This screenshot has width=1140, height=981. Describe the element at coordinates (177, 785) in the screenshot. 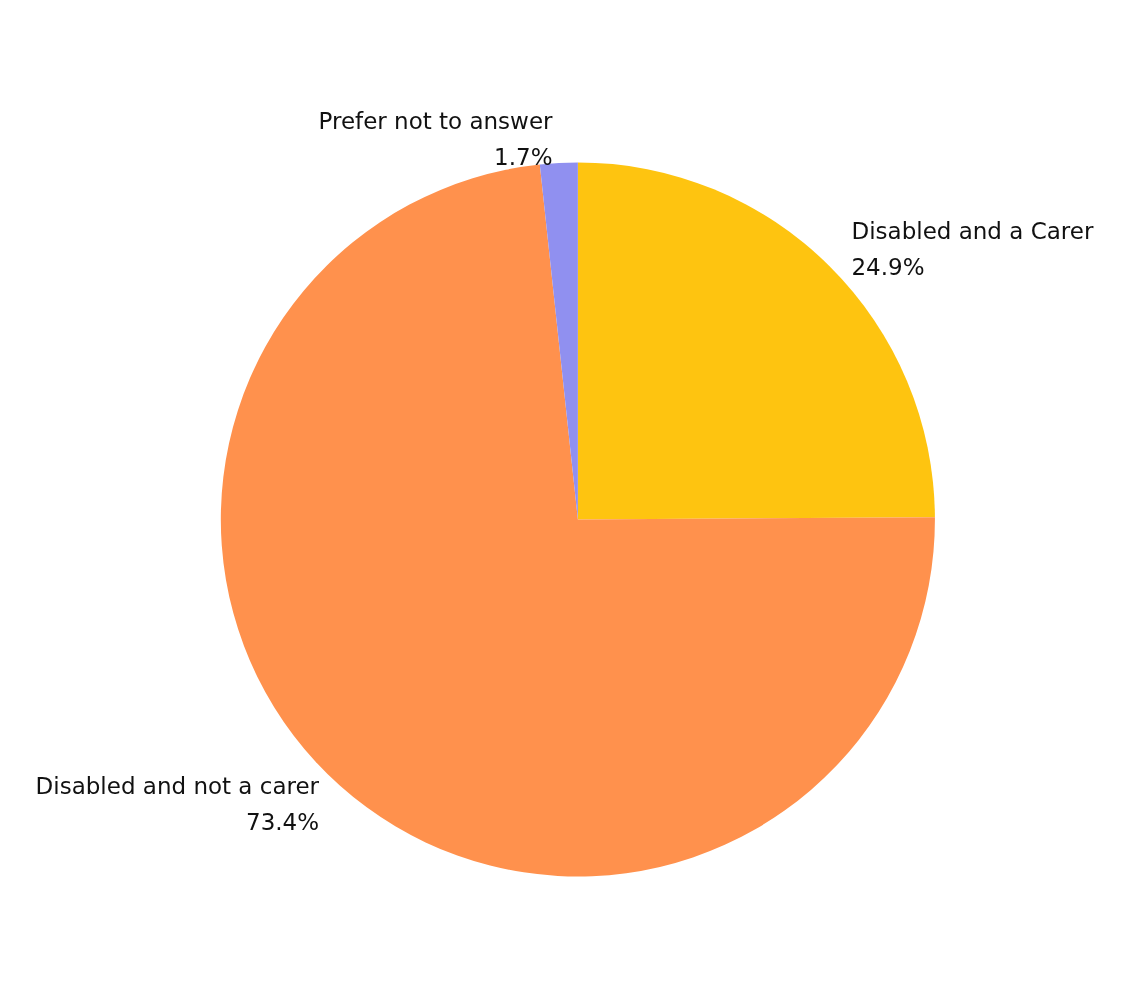

I see `slice-label: Disabled and not a carer` at that location.